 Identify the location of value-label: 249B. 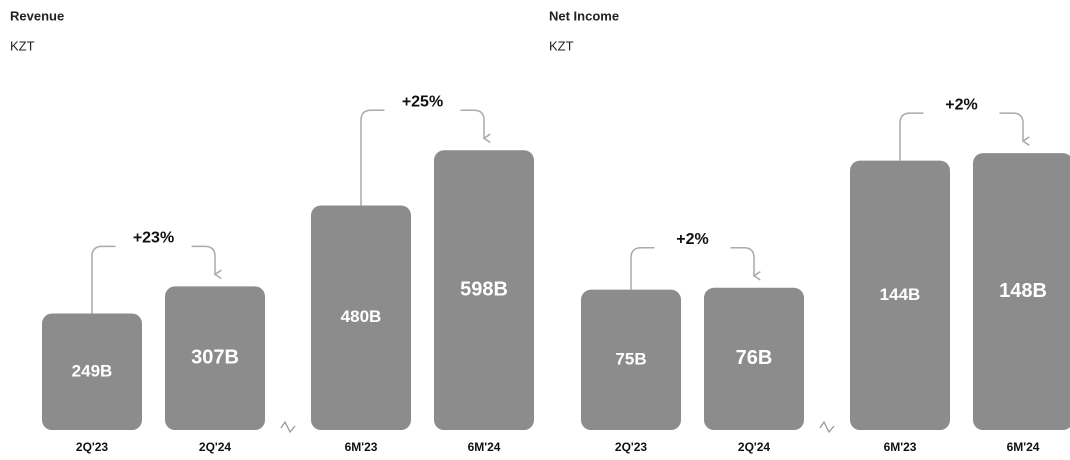
(92, 370).